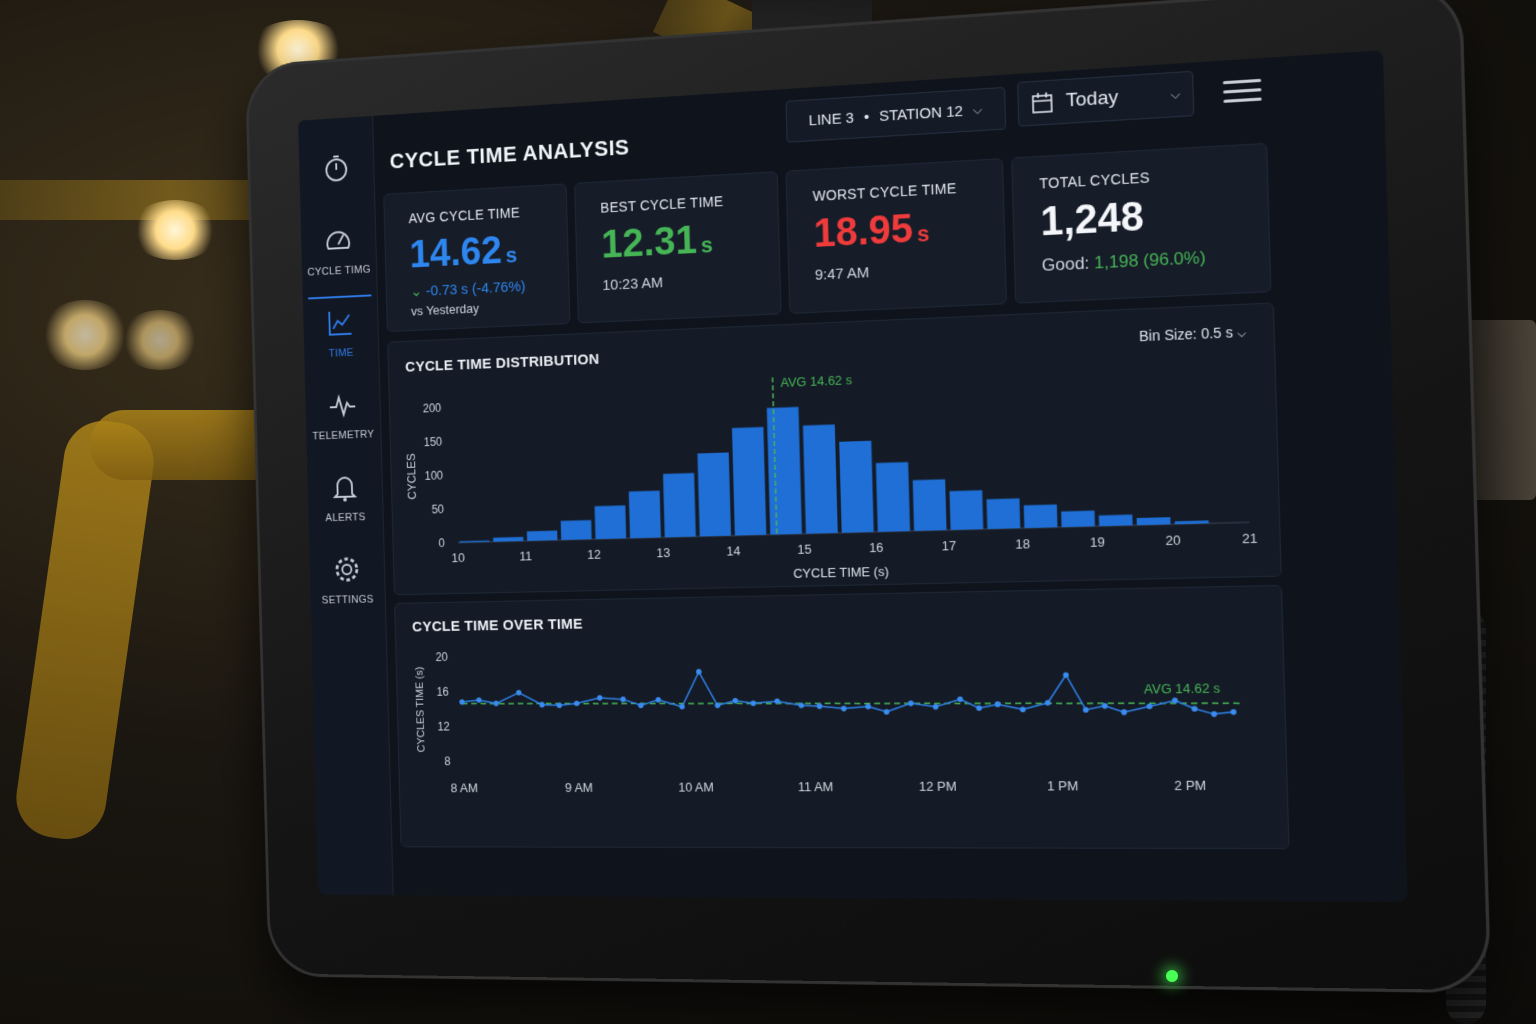  What do you see at coordinates (1242, 91) in the screenshot?
I see `menu-button` at bounding box center [1242, 91].